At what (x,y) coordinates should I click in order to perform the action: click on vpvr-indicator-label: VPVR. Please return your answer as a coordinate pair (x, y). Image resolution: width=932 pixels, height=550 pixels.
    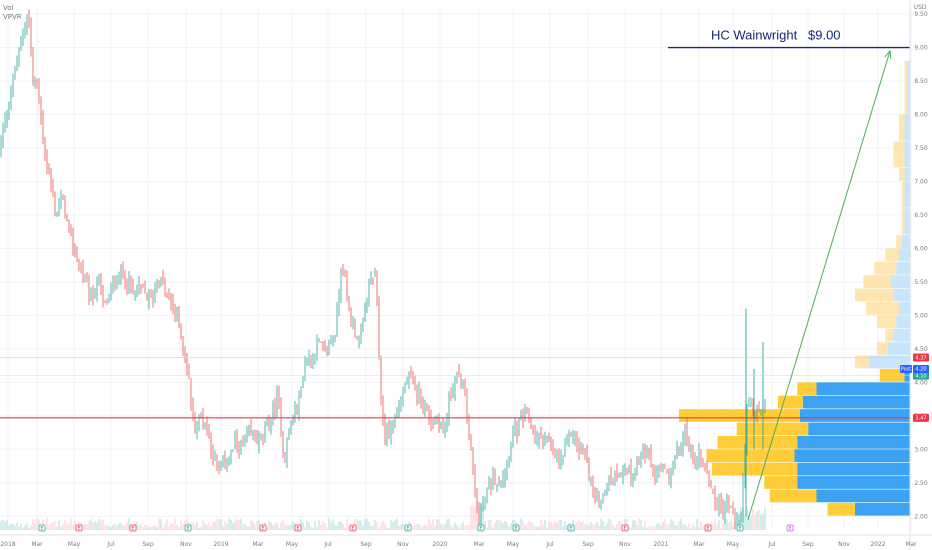
    Looking at the image, I should click on (12, 17).